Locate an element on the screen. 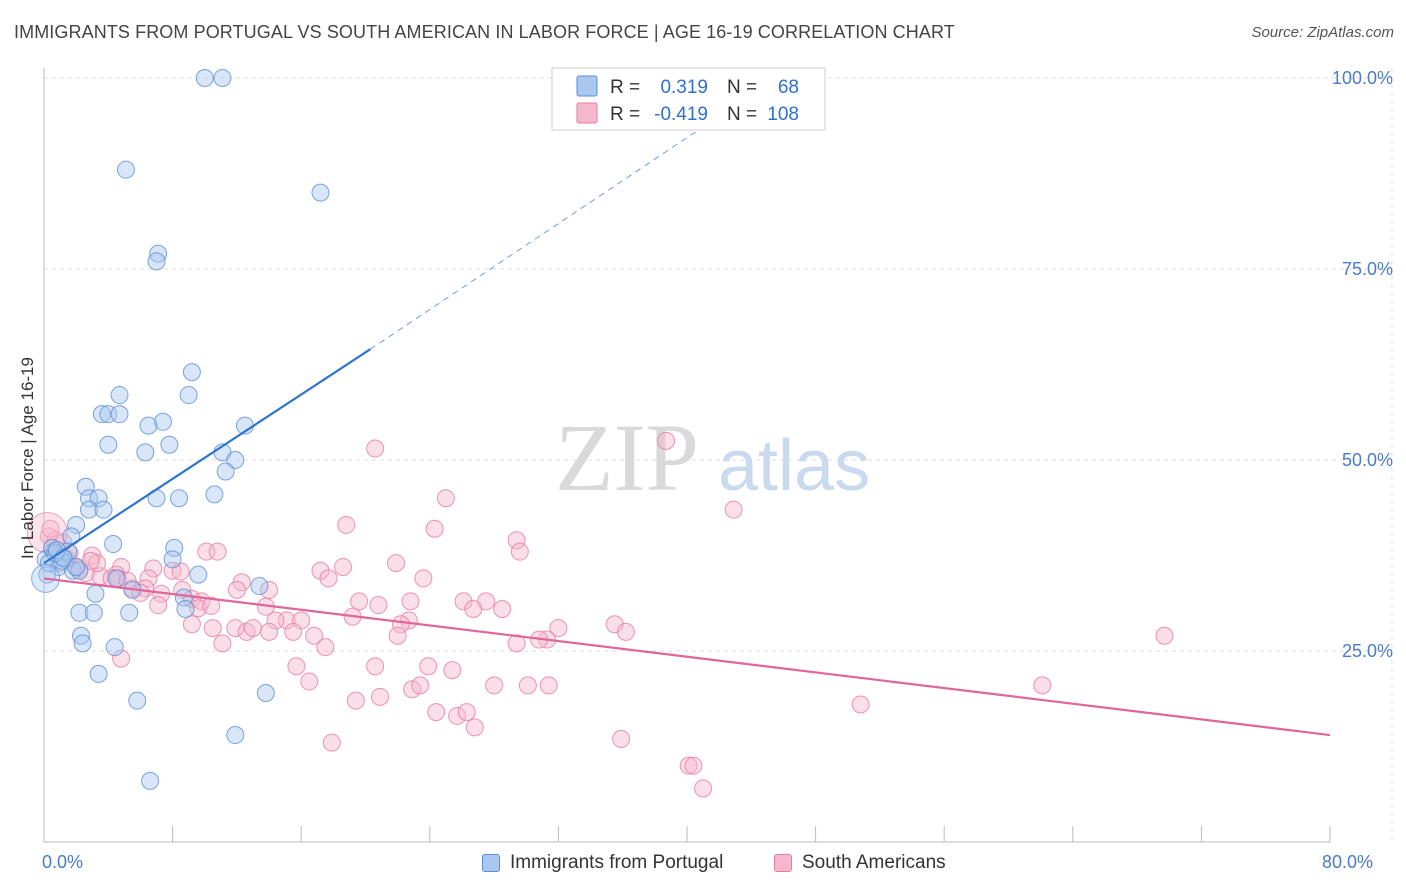 This screenshot has width=1406, height=892. legend-r-value: -0.419 is located at coordinates (681, 114).